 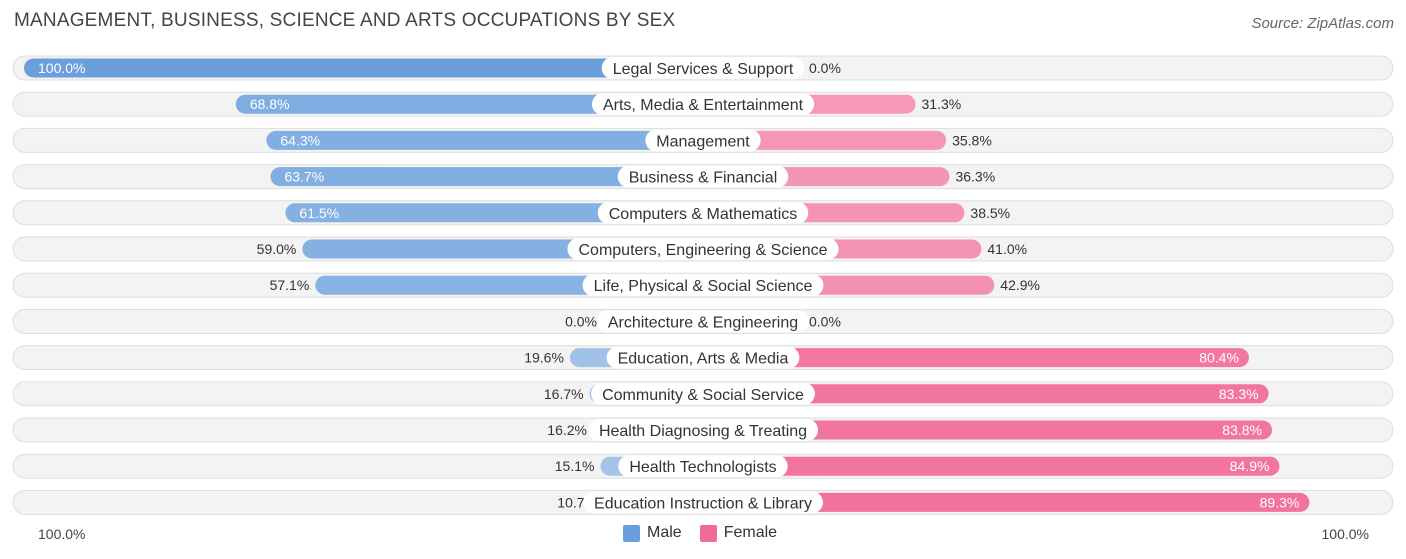 I want to click on category-label: Legal Services & Support, so click(x=703, y=69).